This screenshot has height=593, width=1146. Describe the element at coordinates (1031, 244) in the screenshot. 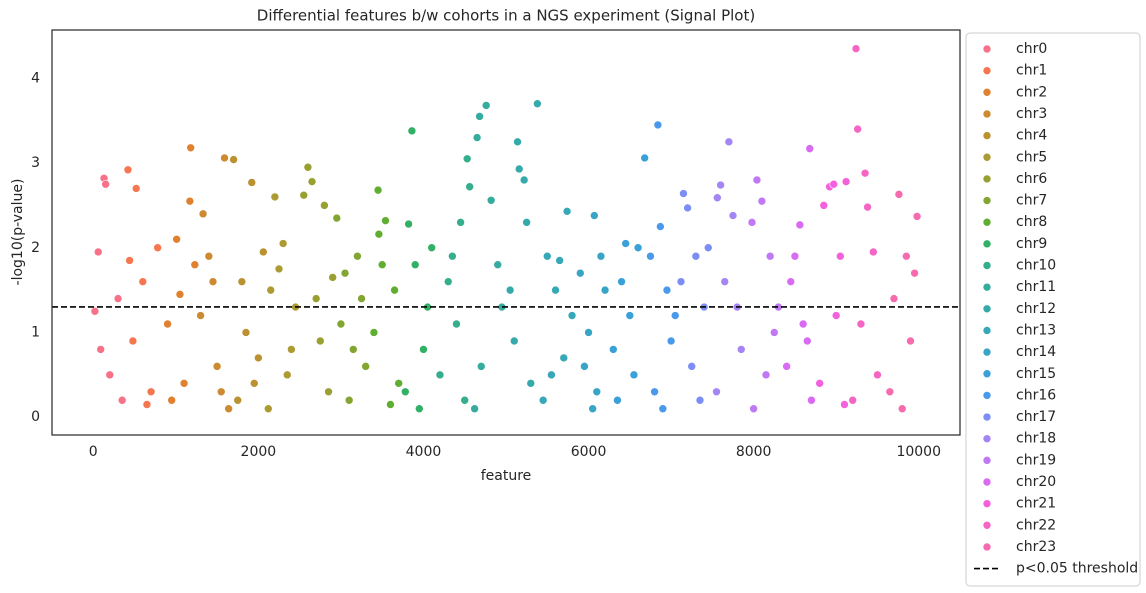

I see `legend-label: chr9` at that location.